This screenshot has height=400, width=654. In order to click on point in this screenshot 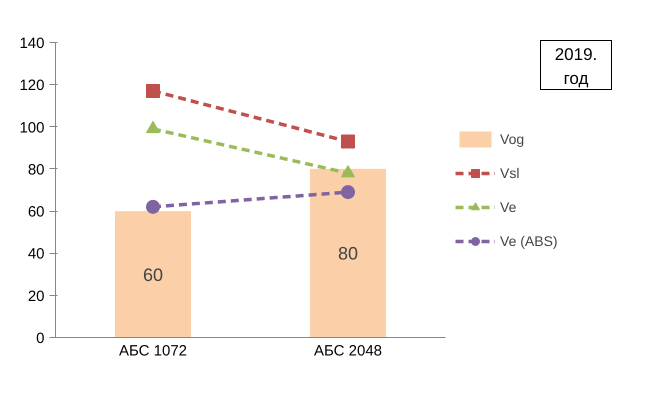, I will do `click(348, 192)`.